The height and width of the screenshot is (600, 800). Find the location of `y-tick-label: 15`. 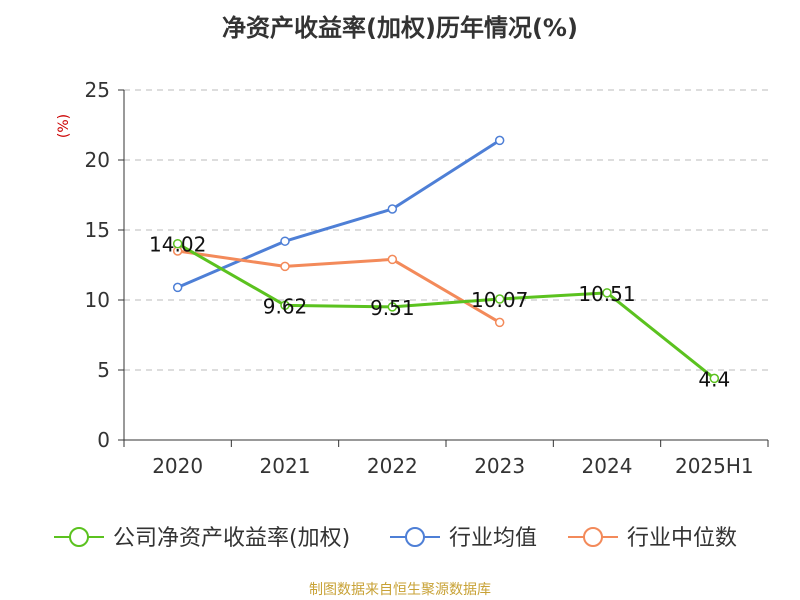

y-tick-label: 15 is located at coordinates (97, 230).